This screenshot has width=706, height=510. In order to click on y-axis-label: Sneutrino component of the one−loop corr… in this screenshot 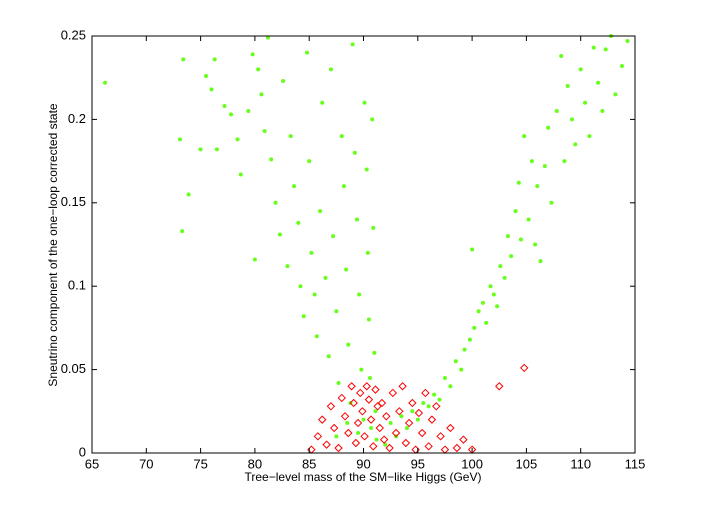, I will do `click(53, 245)`.